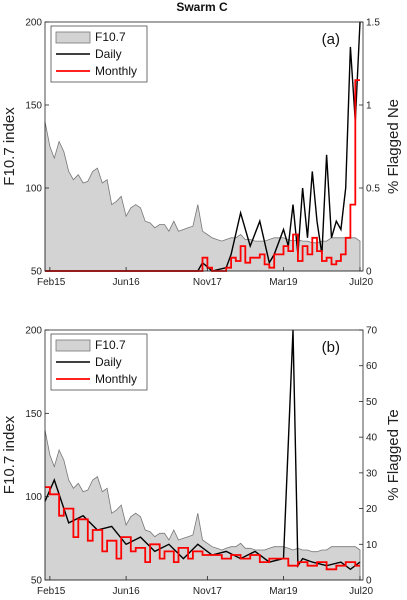 This screenshot has width=407, height=600. Describe the element at coordinates (372, 438) in the screenshot. I see `right-tick-label: 40` at that location.